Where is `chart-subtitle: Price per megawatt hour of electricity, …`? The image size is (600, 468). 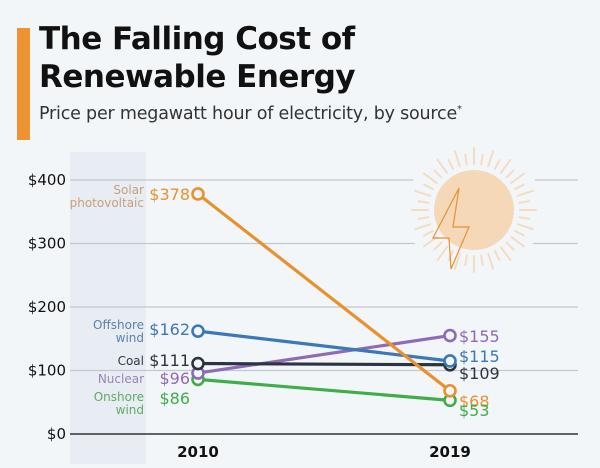
chart-subtitle: Price per megawatt hour of electricity, … is located at coordinates (250, 114).